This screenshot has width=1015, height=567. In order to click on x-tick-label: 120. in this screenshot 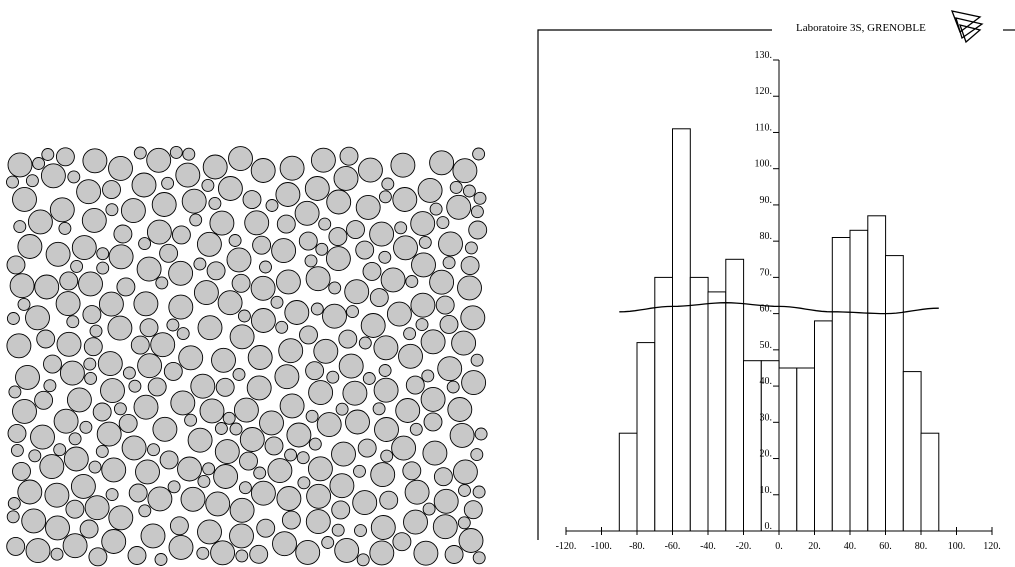, I will do `click(992, 546)`.